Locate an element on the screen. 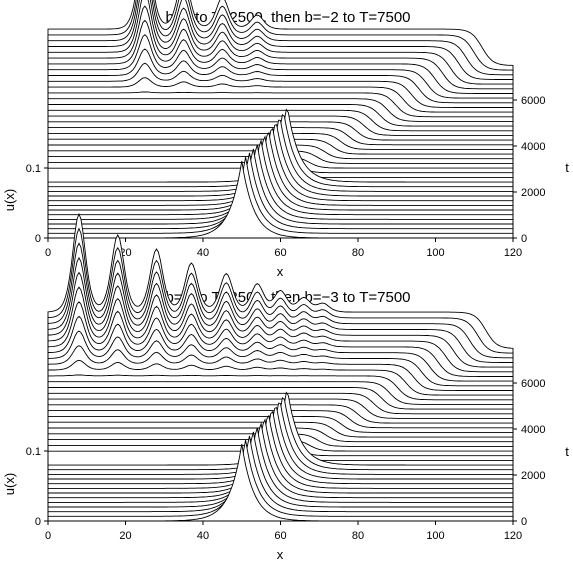  chart-bottom-t-ticks: 0 2000 4000 6000 is located at coordinates (529, 453).